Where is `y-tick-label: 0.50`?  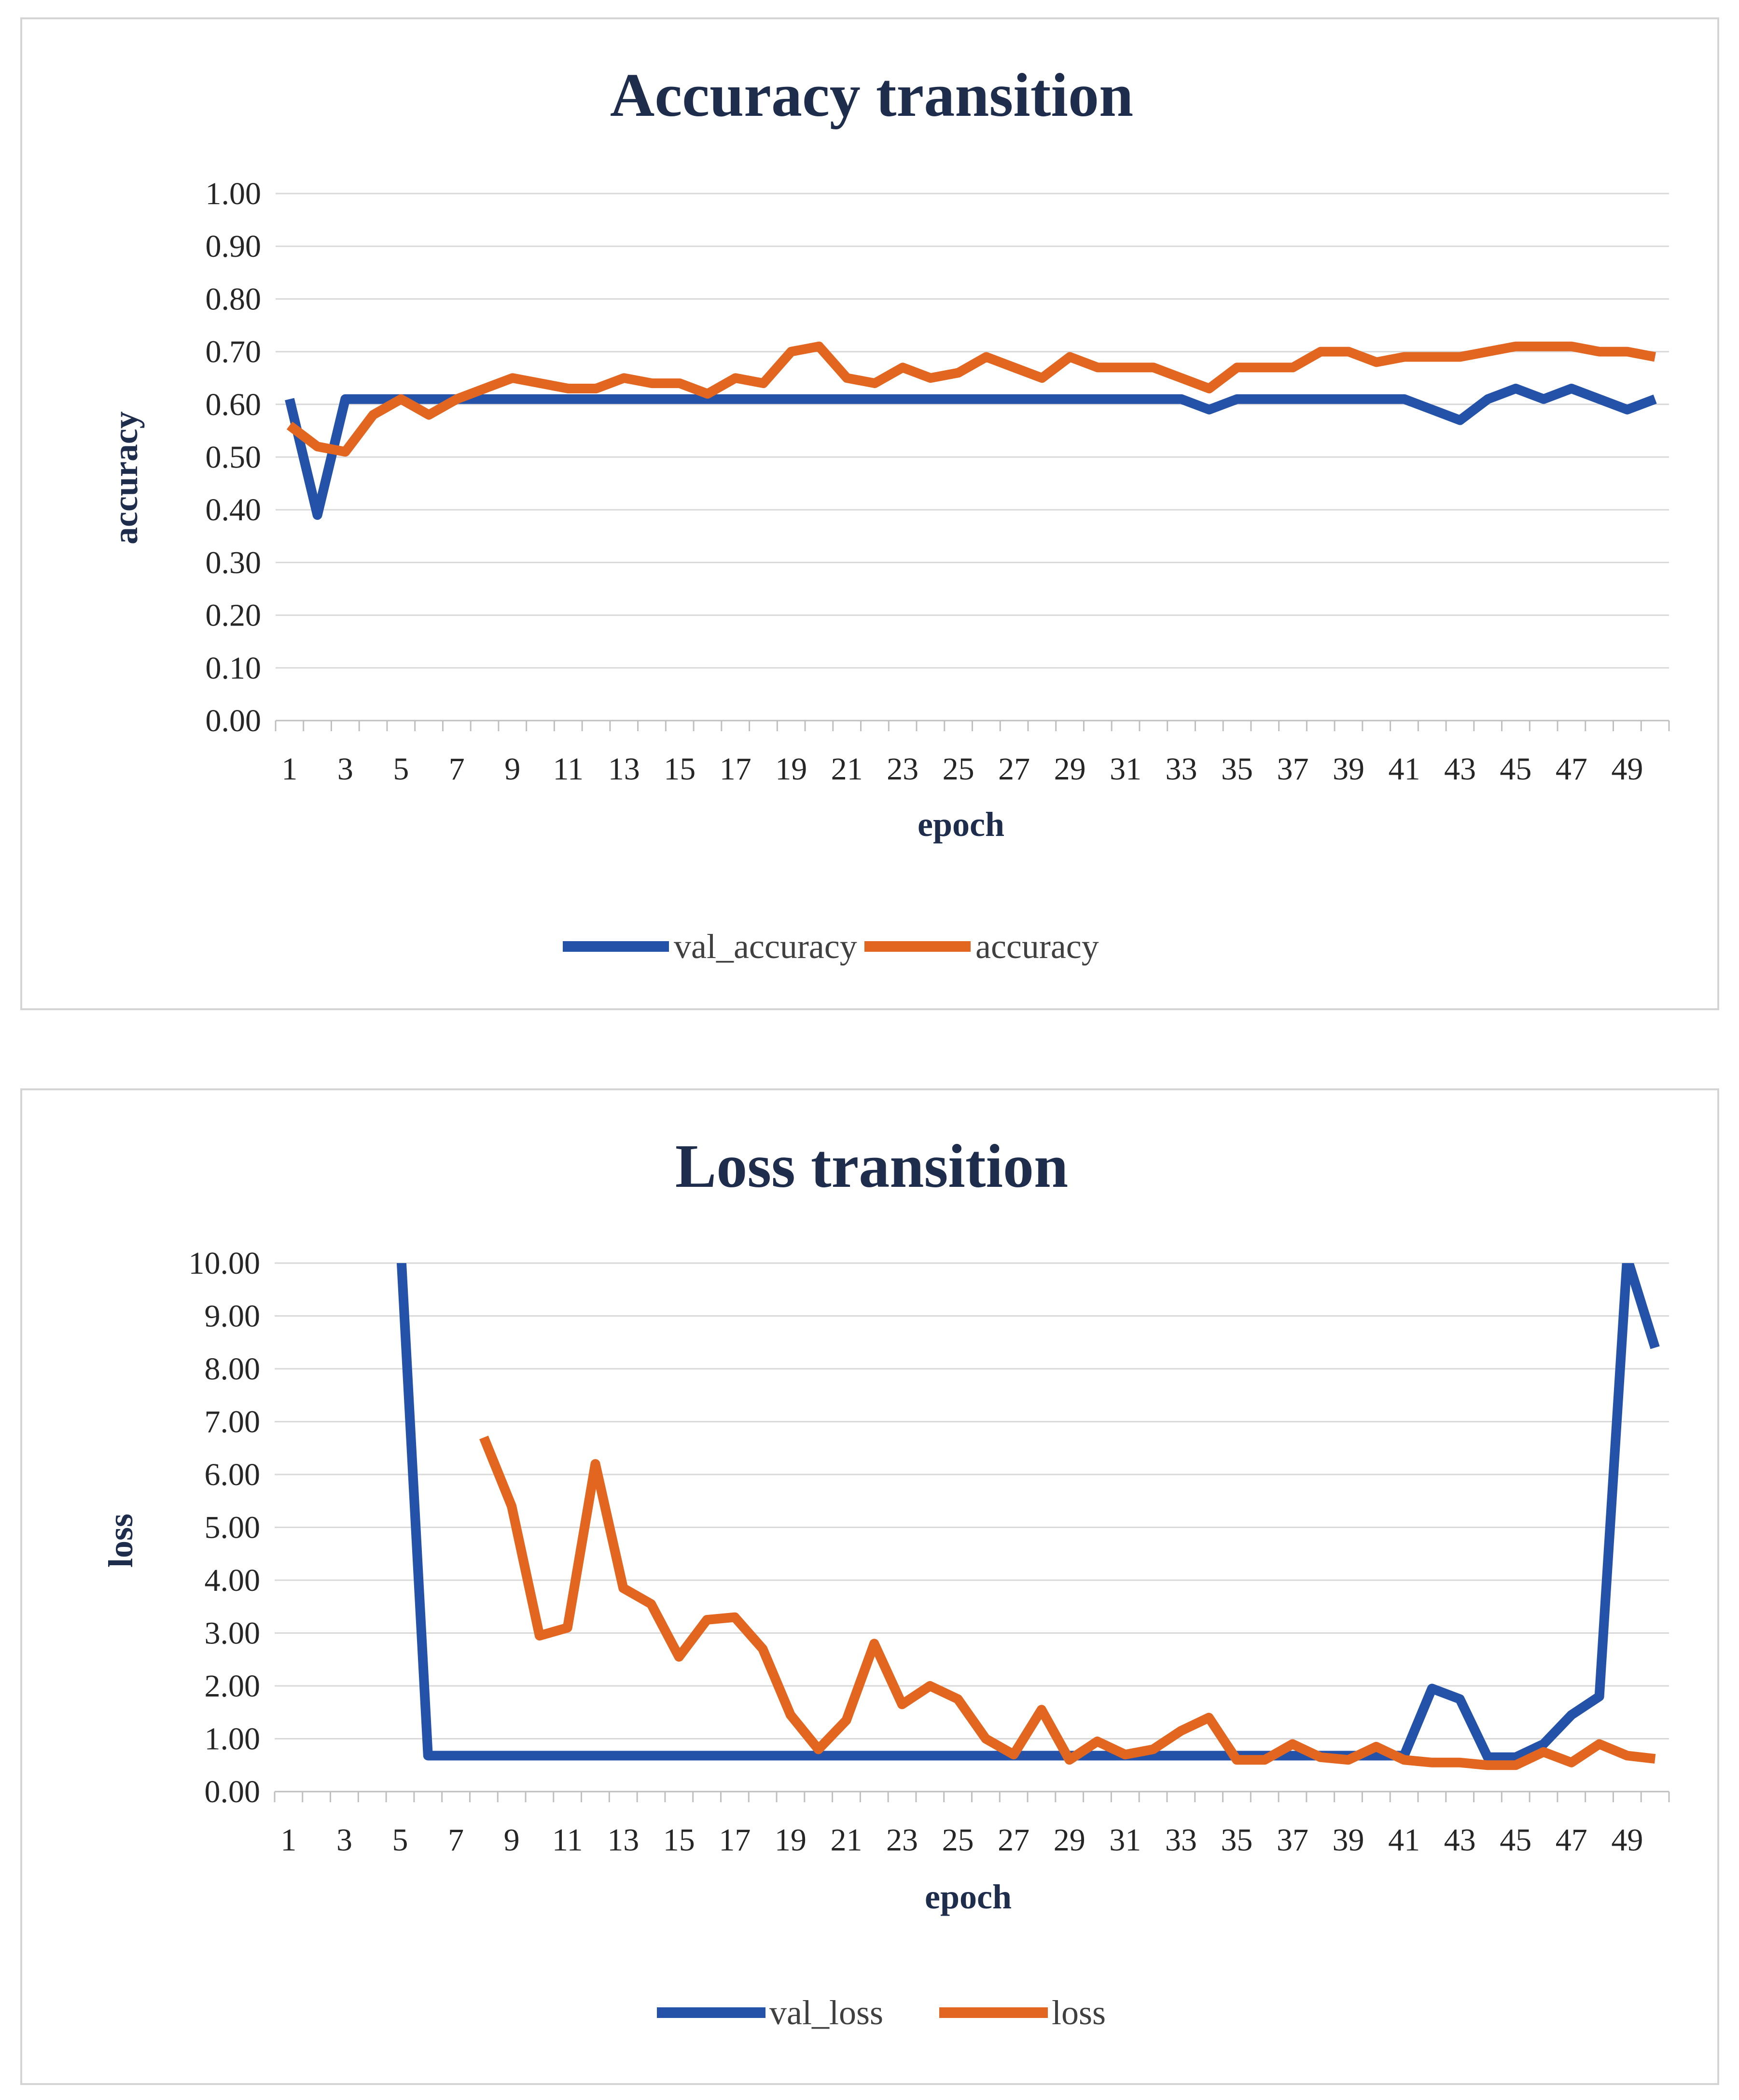 y-tick-label: 0.50 is located at coordinates (234, 457).